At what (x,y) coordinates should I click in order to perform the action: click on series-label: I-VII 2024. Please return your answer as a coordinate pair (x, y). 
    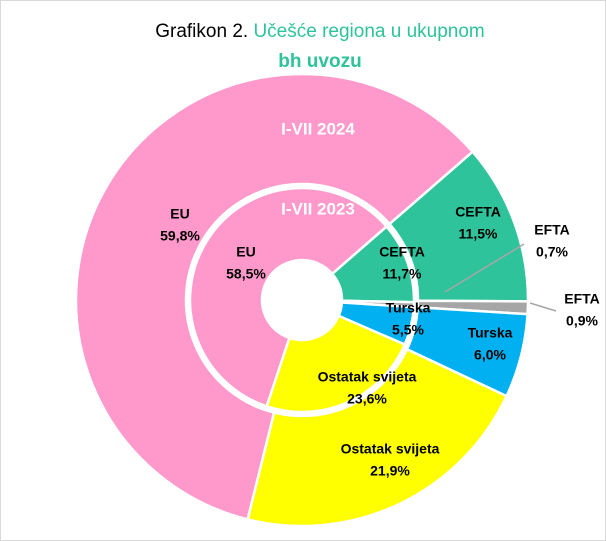
    Looking at the image, I should click on (318, 128).